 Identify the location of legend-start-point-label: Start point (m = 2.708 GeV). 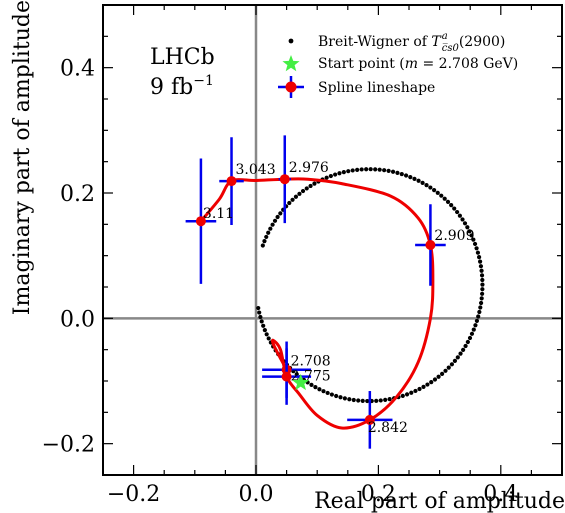
(418, 64).